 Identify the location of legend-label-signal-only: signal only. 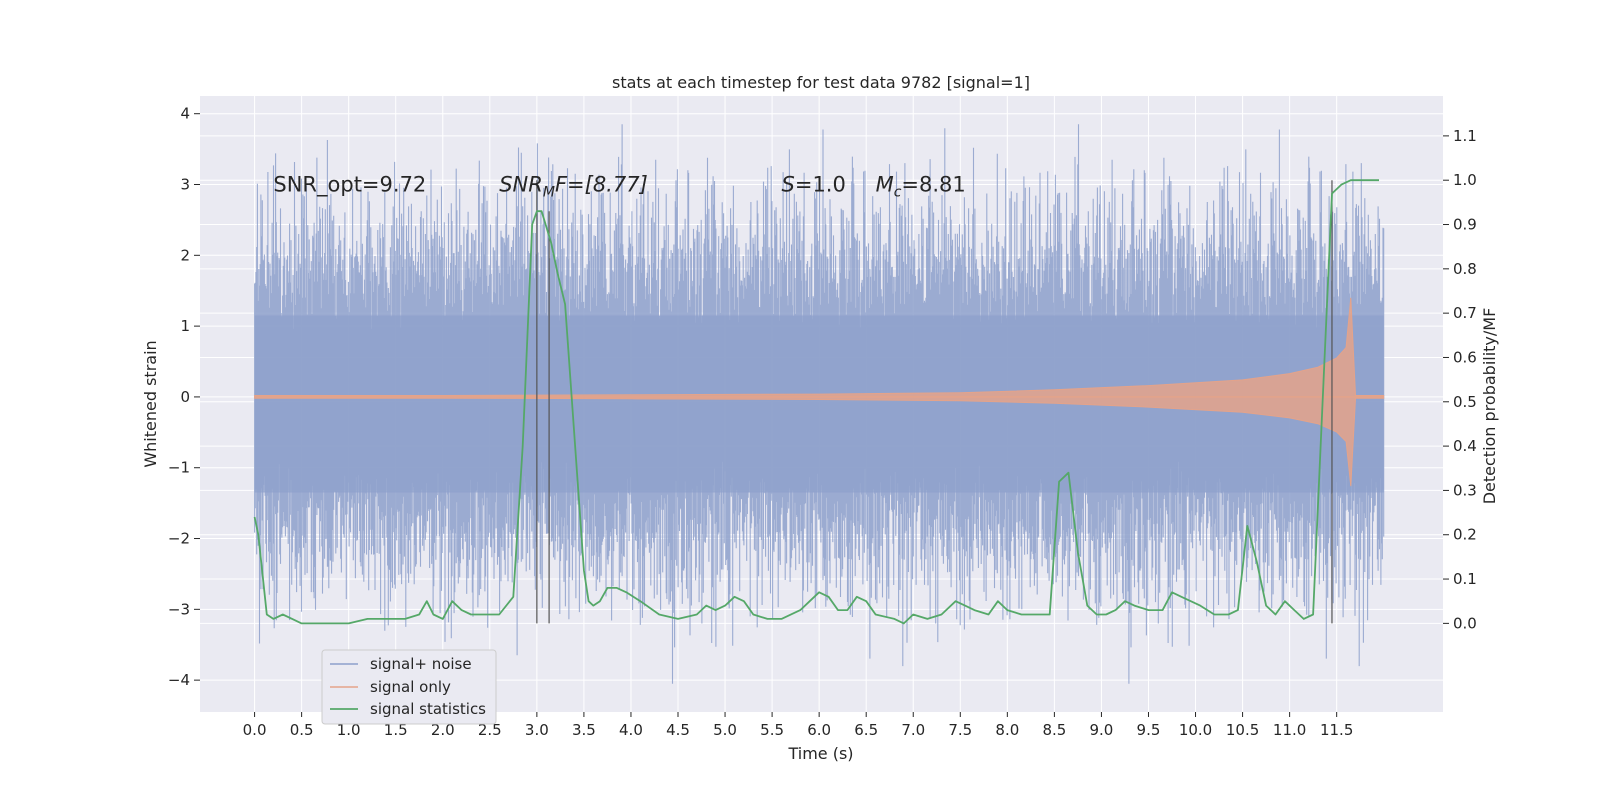
(410, 687).